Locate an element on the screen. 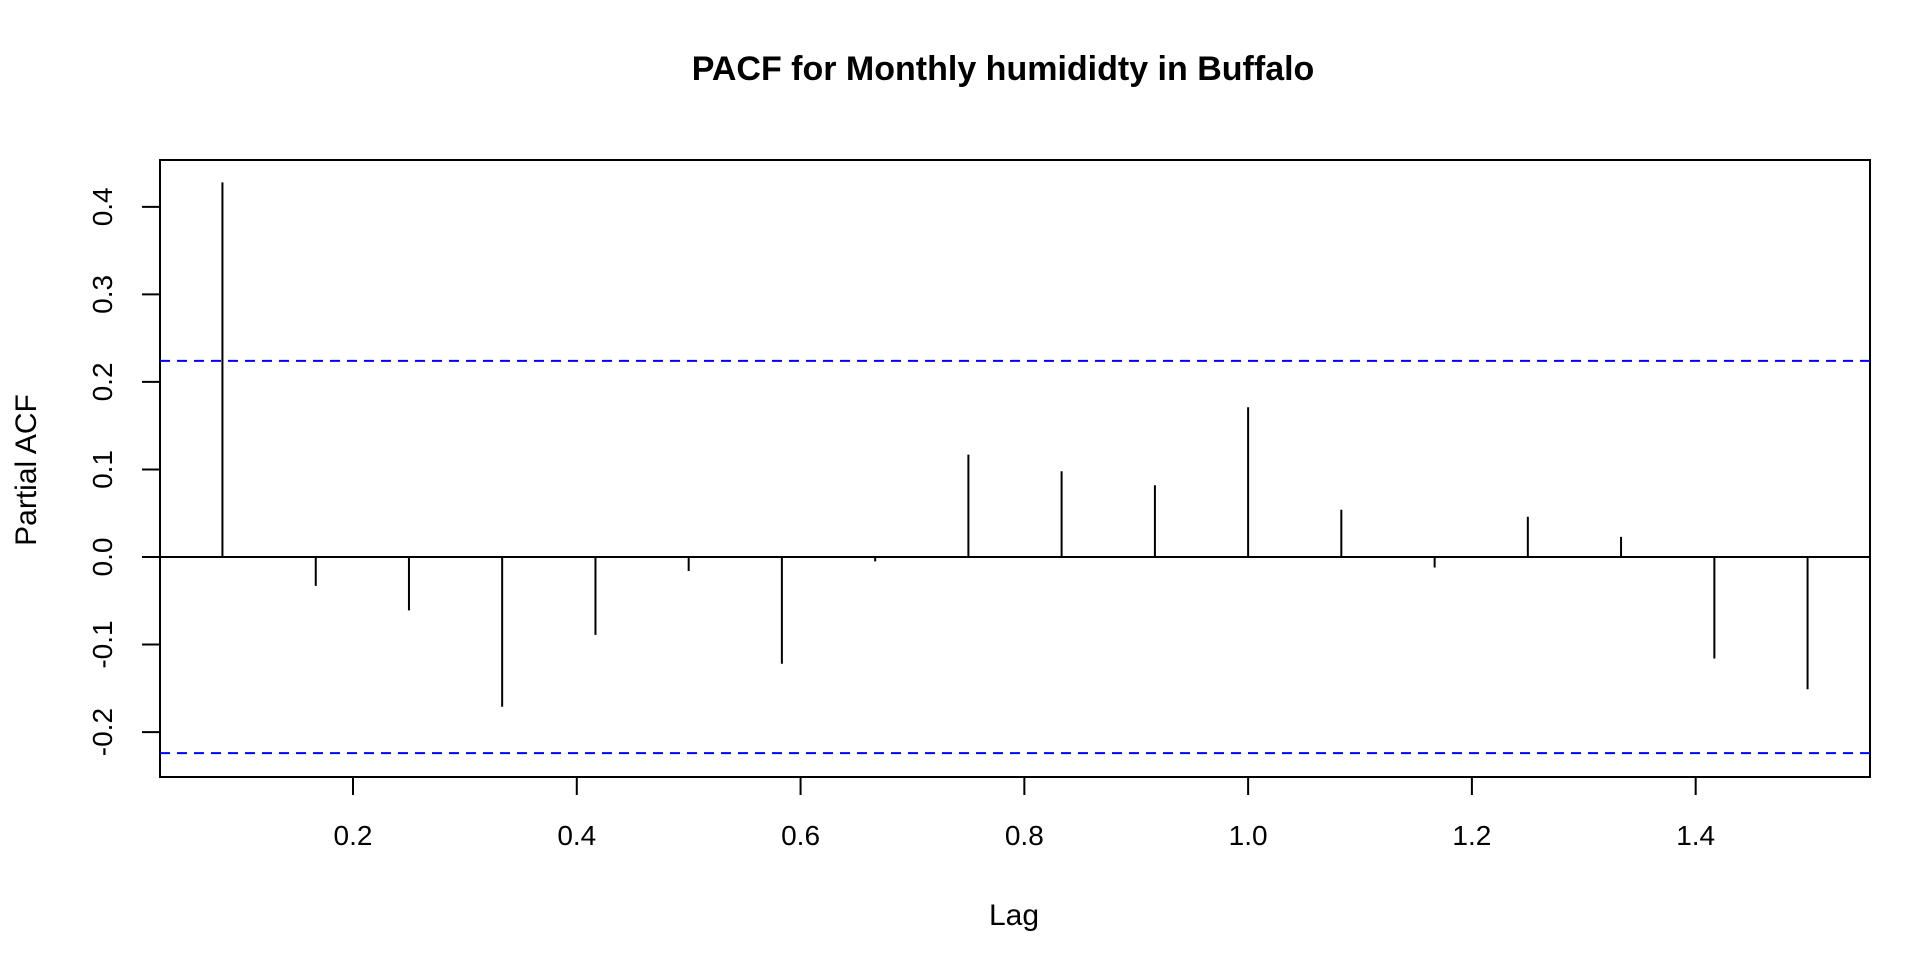 The width and height of the screenshot is (1920, 960). x-axis-label: Lag is located at coordinates (1014, 915).